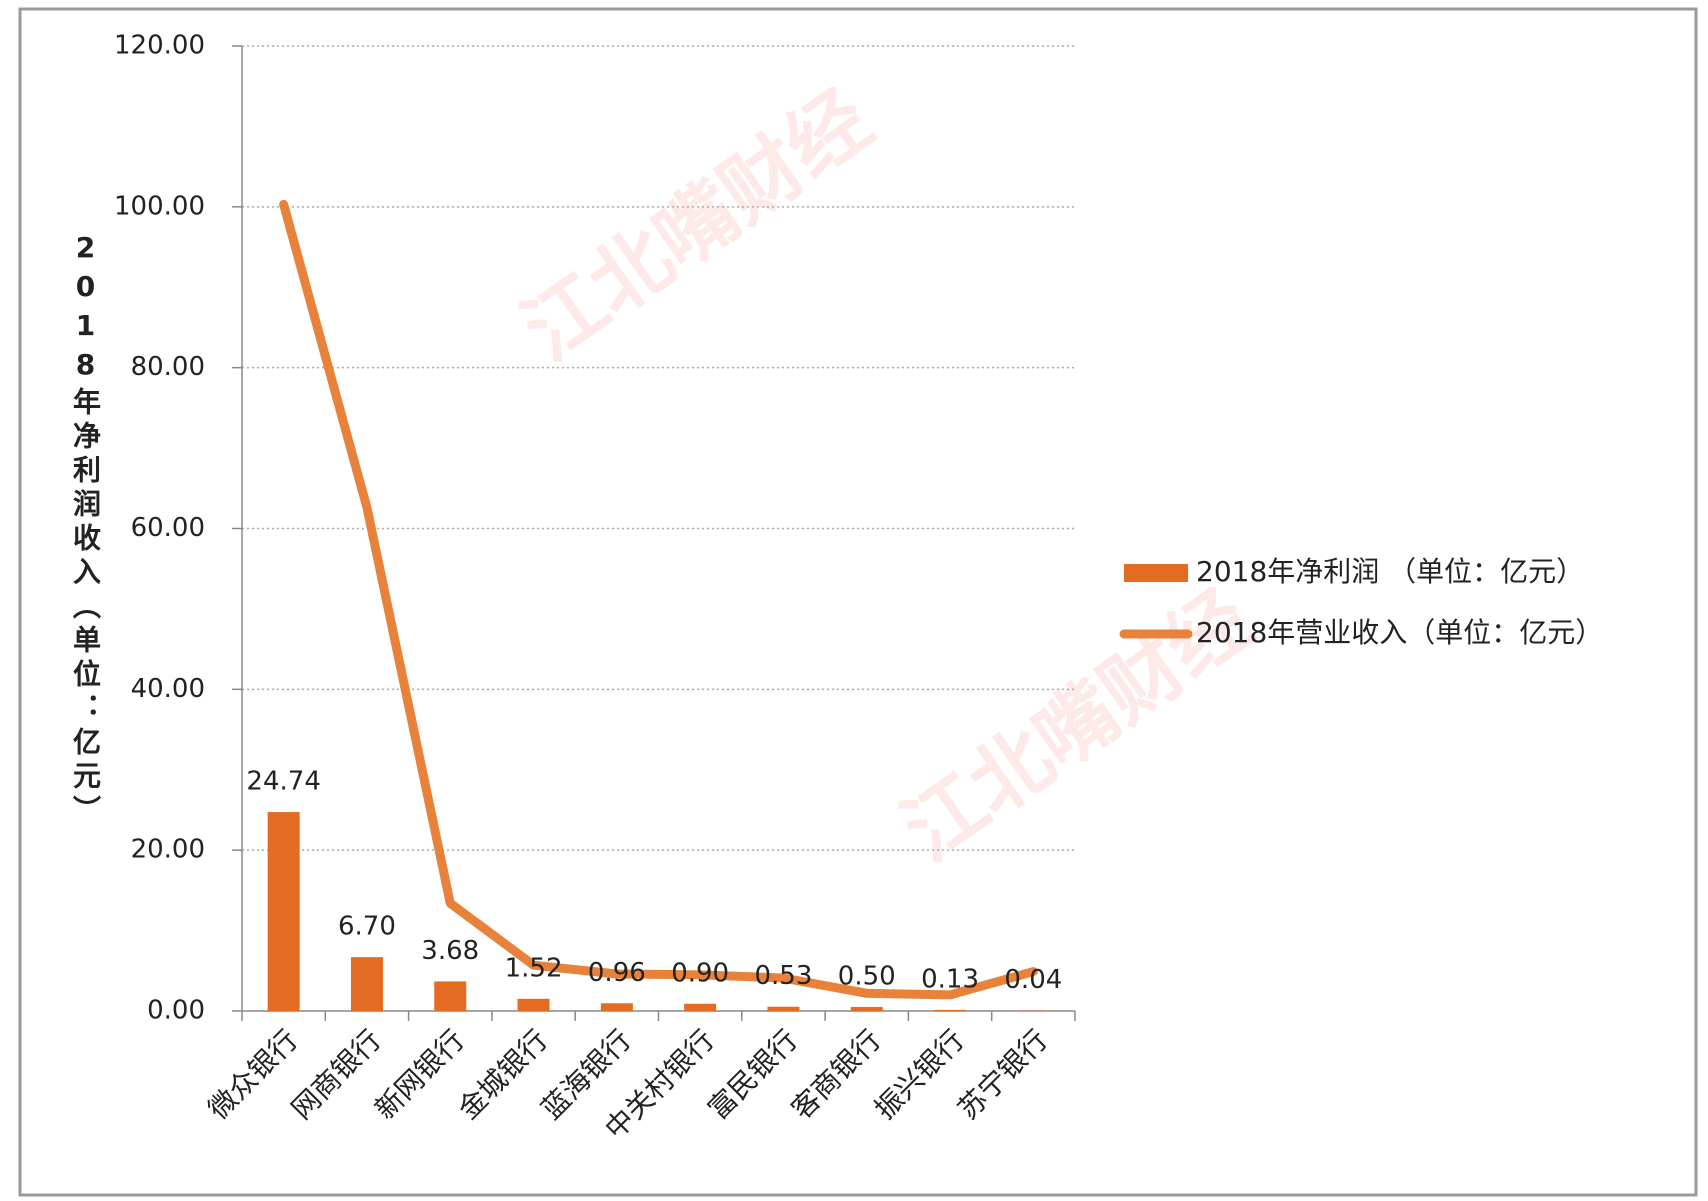 The height and width of the screenshot is (1201, 1708). What do you see at coordinates (617, 973) in the screenshot?
I see `data-label: 0.96` at bounding box center [617, 973].